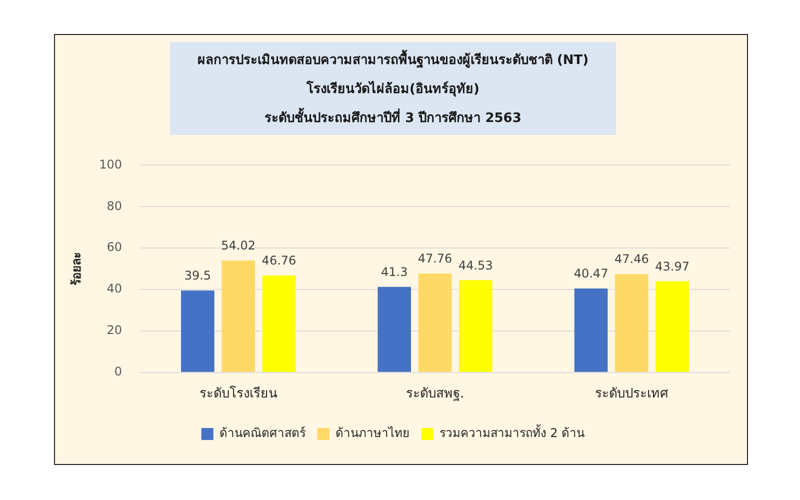 Image resolution: width=800 pixels, height=500 pixels. What do you see at coordinates (435, 394) in the screenshot?
I see `x-tick-label: ระดับสพฐ.` at bounding box center [435, 394].